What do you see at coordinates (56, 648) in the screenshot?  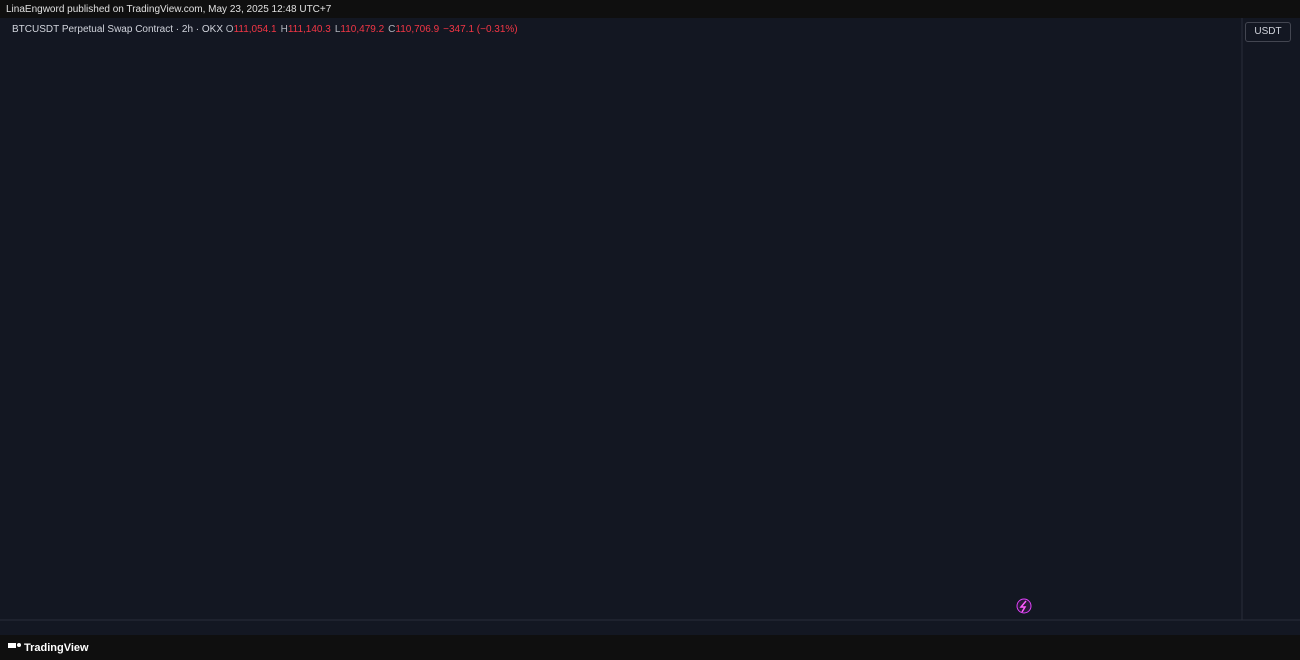 I see `brand: TradingView` at bounding box center [56, 648].